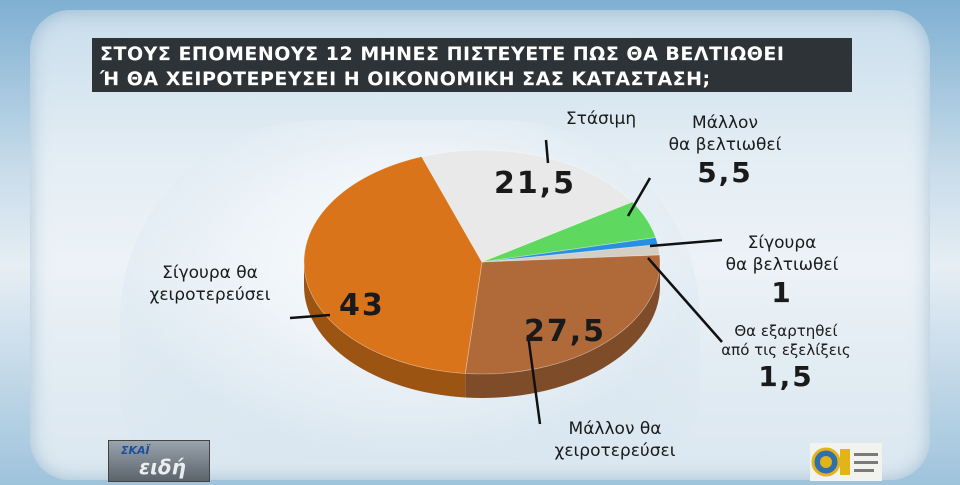 The width and height of the screenshot is (960, 485). What do you see at coordinates (159, 461) in the screenshot?
I see `skai-news-logo: ΣΚΑΪ ειδή` at bounding box center [159, 461].